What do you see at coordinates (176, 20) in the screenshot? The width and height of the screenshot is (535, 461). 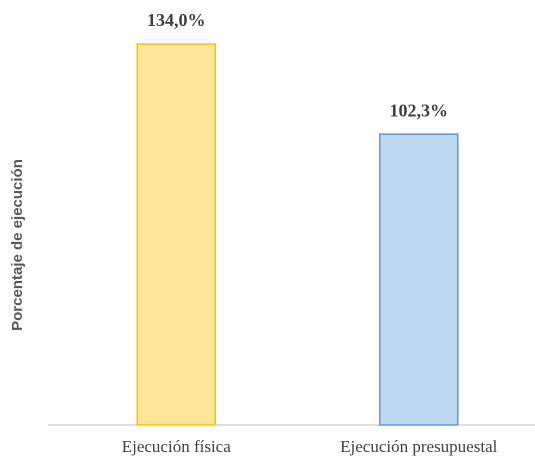 I see `value-label: 134,0%` at bounding box center [176, 20].